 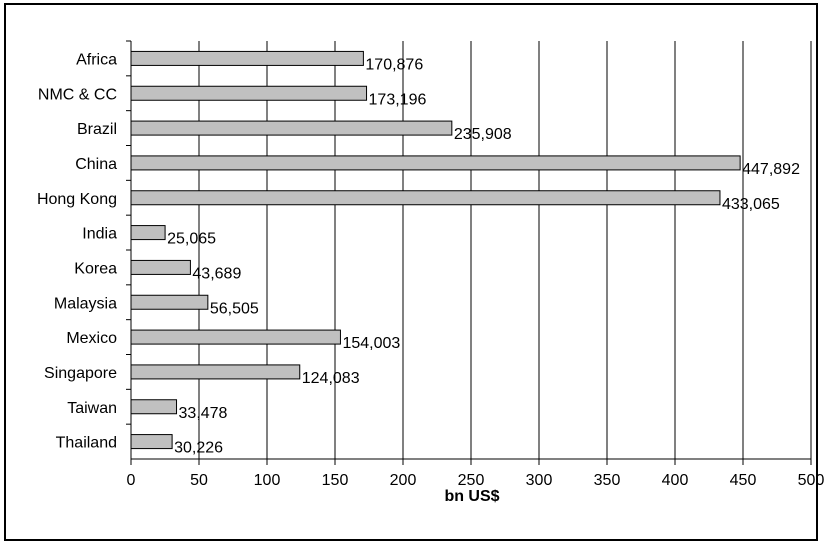 I want to click on data-label: 33,478, so click(x=203, y=413).